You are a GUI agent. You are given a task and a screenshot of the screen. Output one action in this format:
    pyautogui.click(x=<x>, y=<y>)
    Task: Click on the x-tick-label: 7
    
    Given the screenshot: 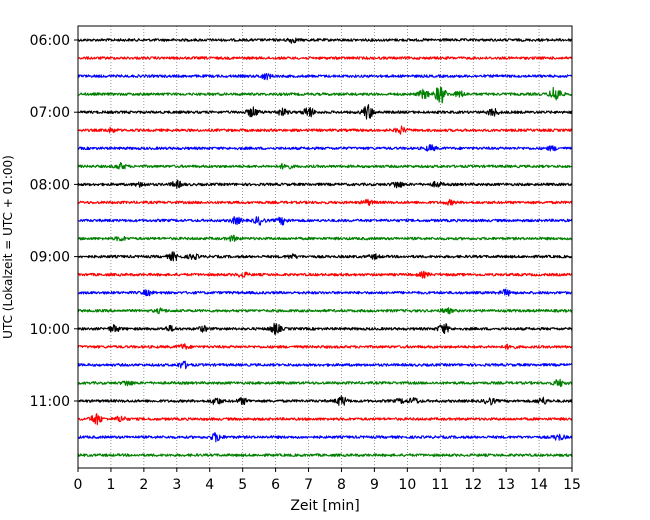 What is the action you would take?
    pyautogui.click(x=308, y=485)
    